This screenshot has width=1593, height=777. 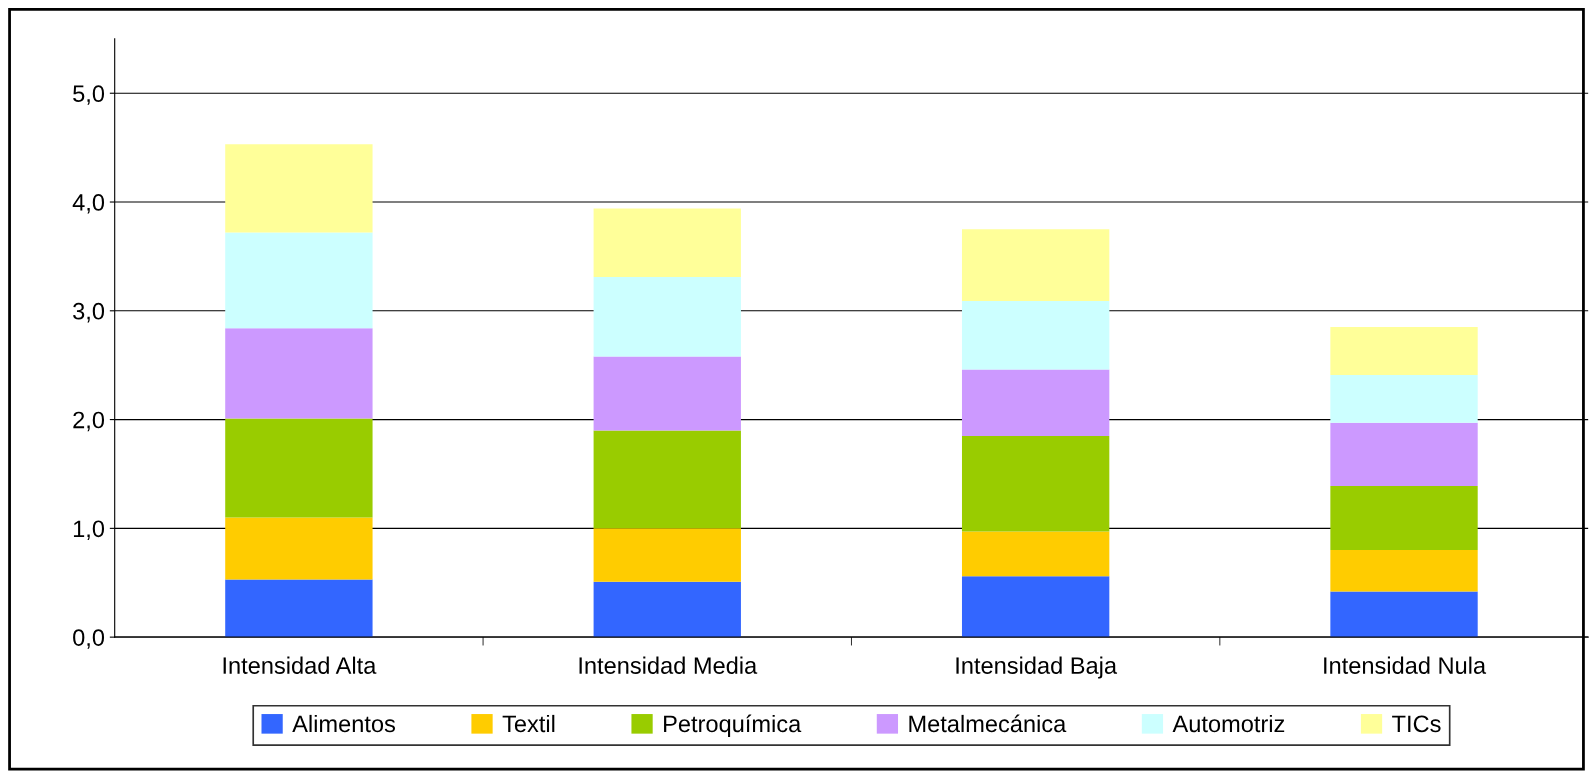 I want to click on legend-label: Automotriz, so click(x=1228, y=723).